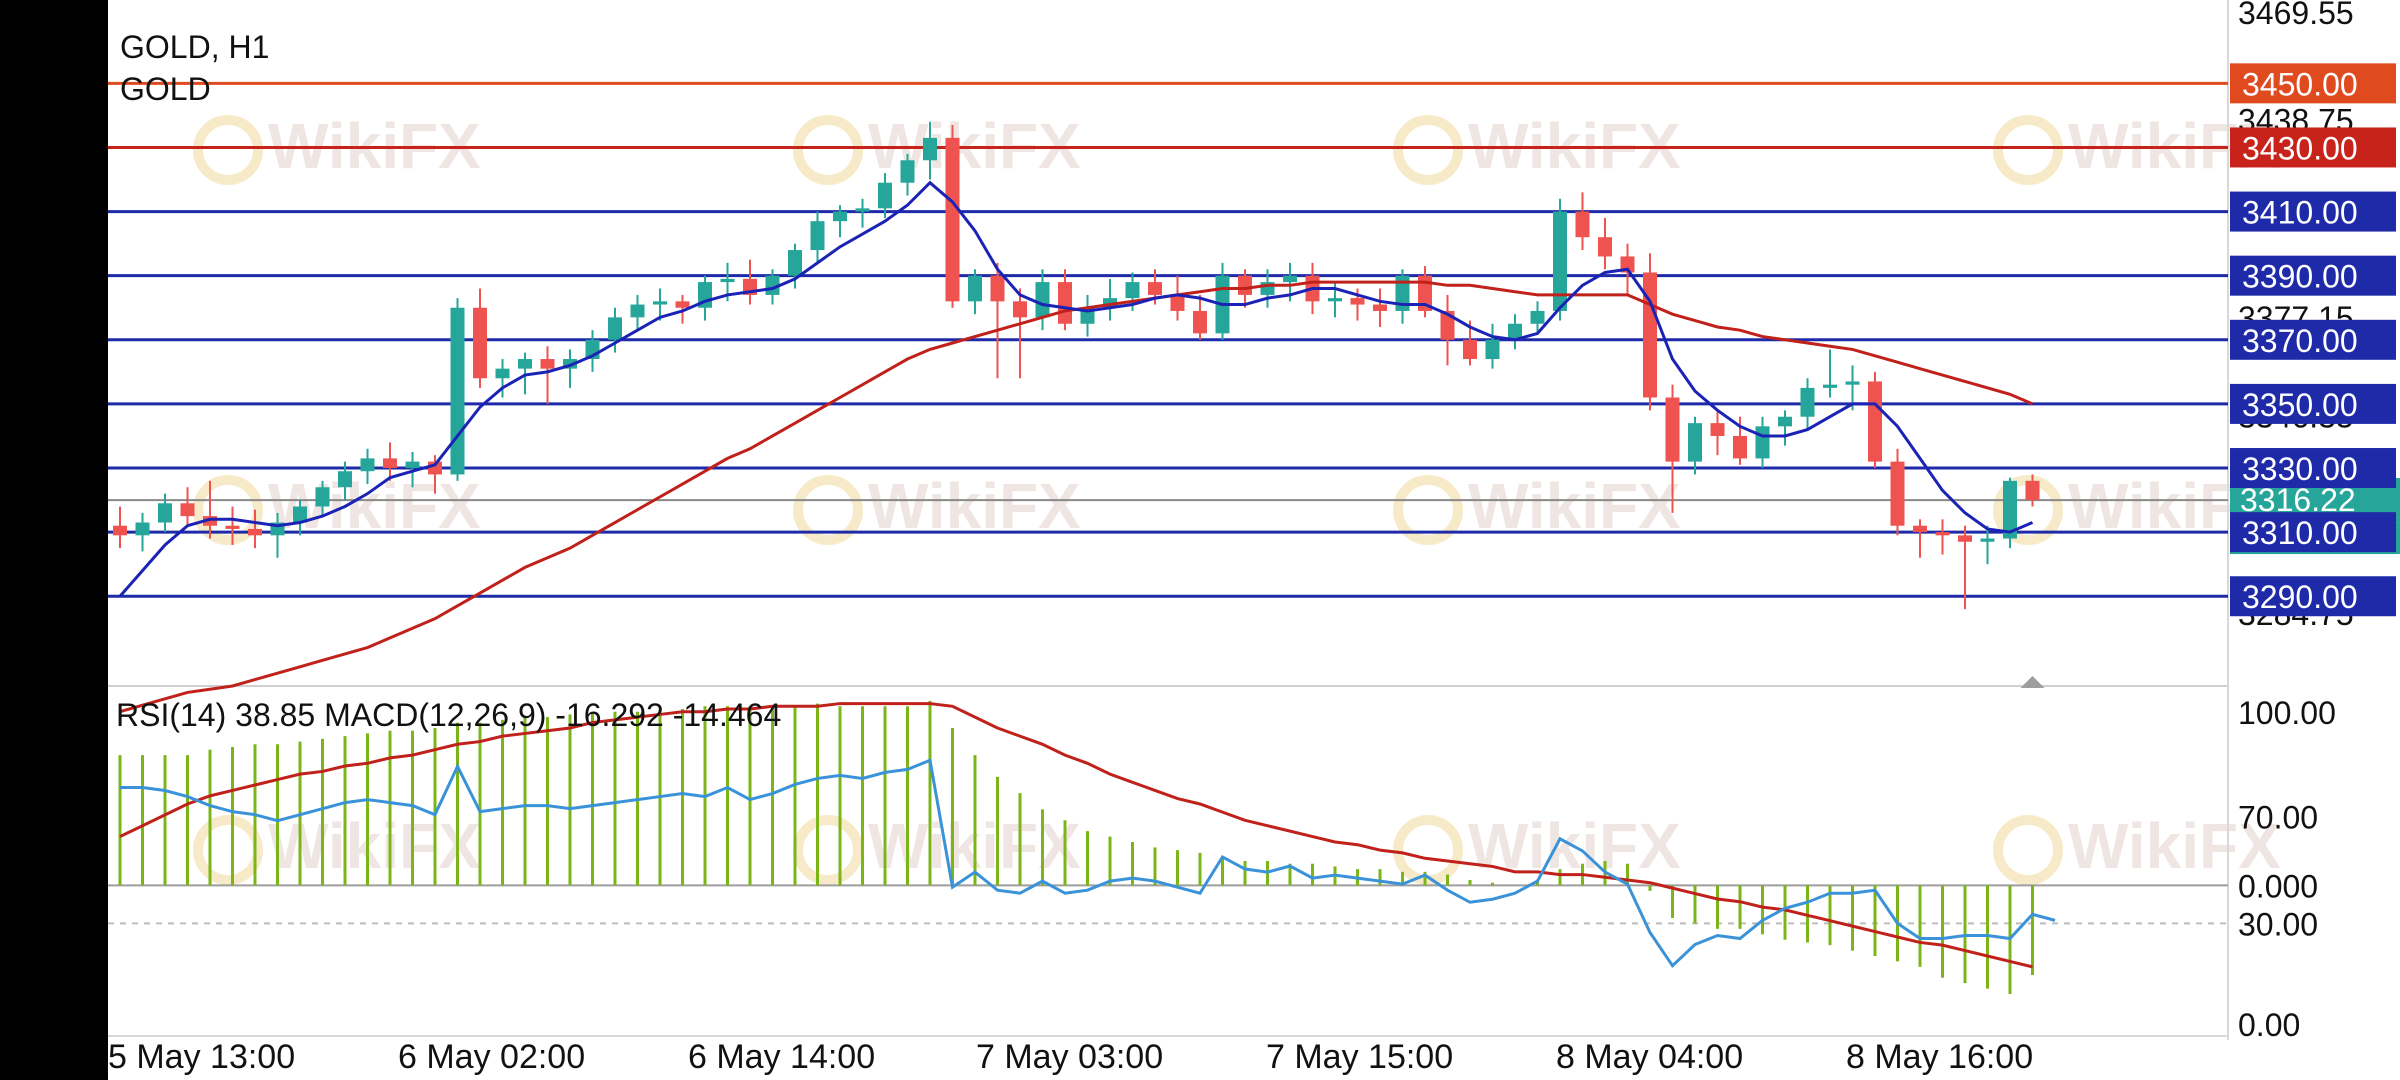 Image resolution: width=2400 pixels, height=1080 pixels. What do you see at coordinates (2300, 341) in the screenshot?
I see `level-price-label: 3370.00` at bounding box center [2300, 341].